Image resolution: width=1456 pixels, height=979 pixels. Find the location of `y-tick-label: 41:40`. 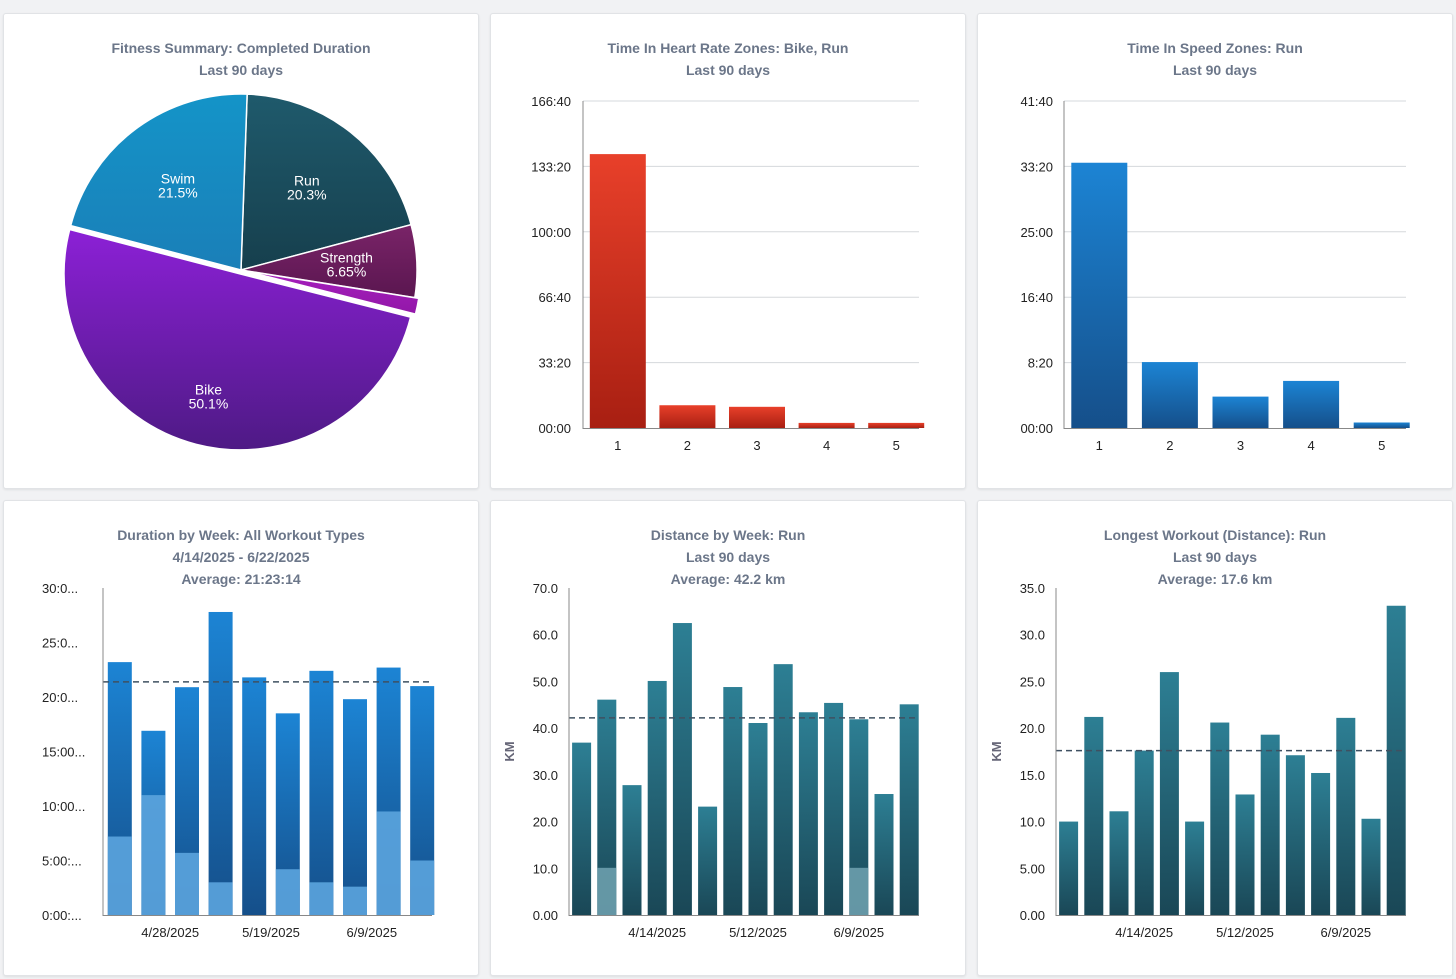

y-tick-label: 41:40 is located at coordinates (1036, 101).